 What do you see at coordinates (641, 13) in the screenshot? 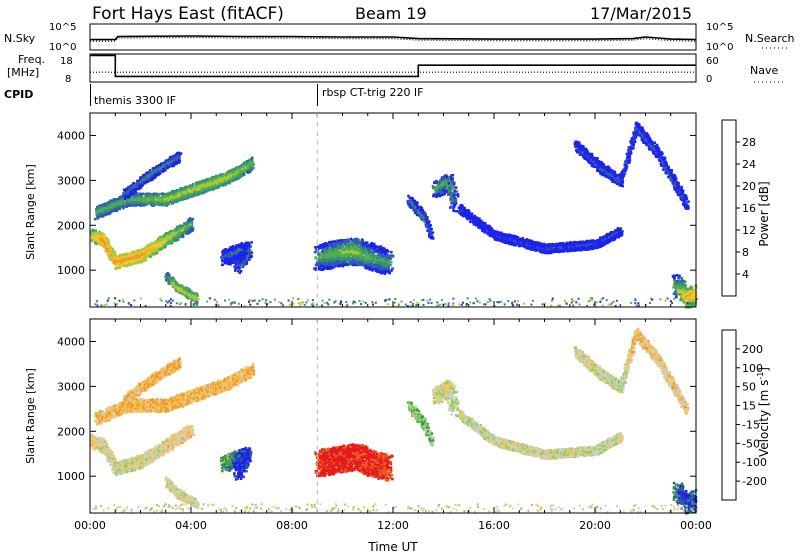
I see `date-label: 17/Mar/2015` at bounding box center [641, 13].